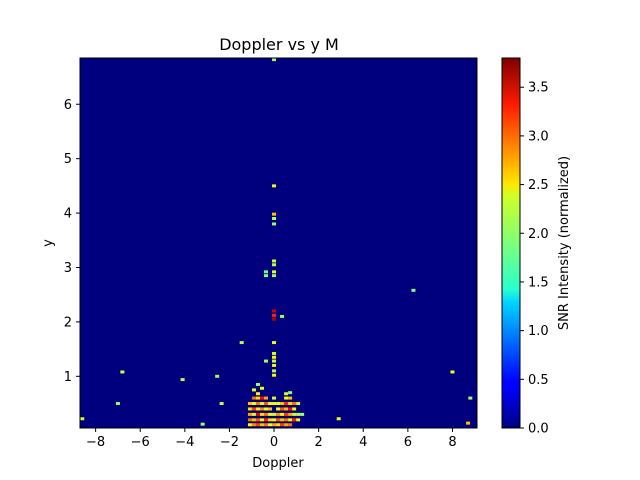 The image size is (640, 480). I want to click on x-tick-label: 4, so click(363, 442).